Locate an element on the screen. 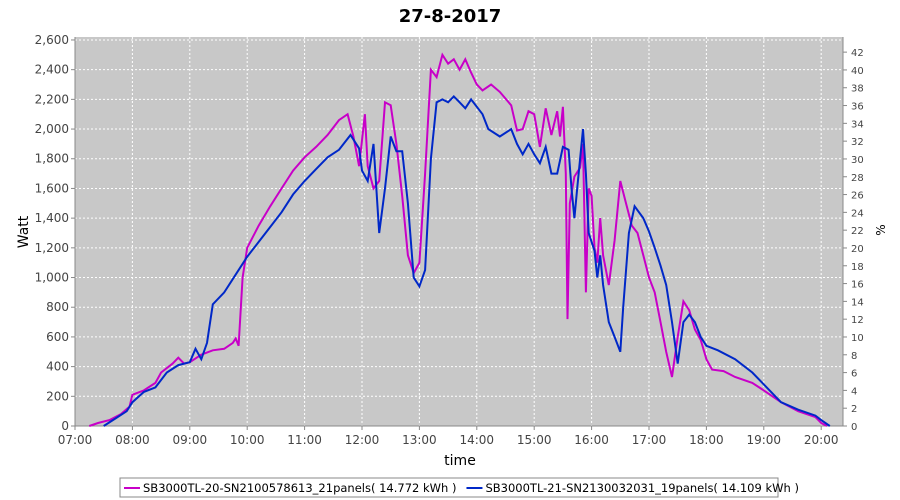  y-tick-label: 1,600 is located at coordinates (52, 188).